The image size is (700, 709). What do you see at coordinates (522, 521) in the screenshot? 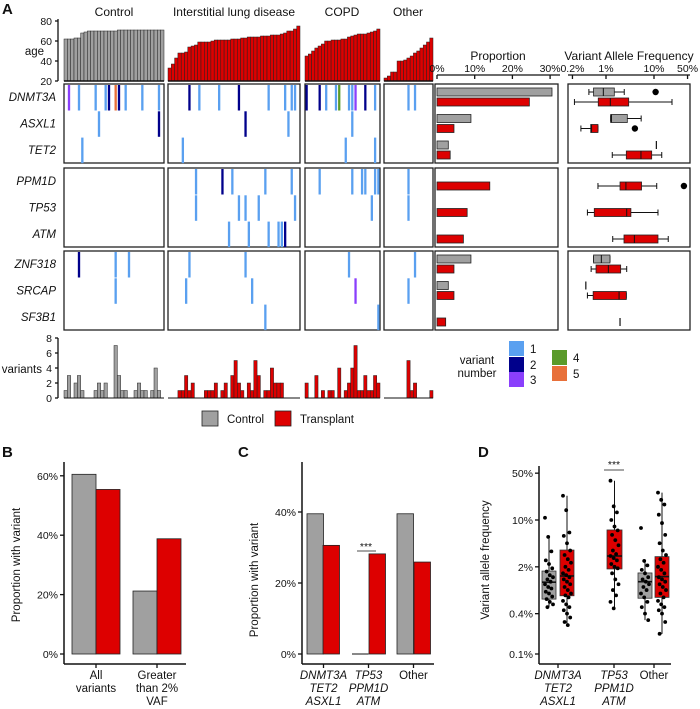
I see `d-y-tick-label: 10%` at bounding box center [522, 521].